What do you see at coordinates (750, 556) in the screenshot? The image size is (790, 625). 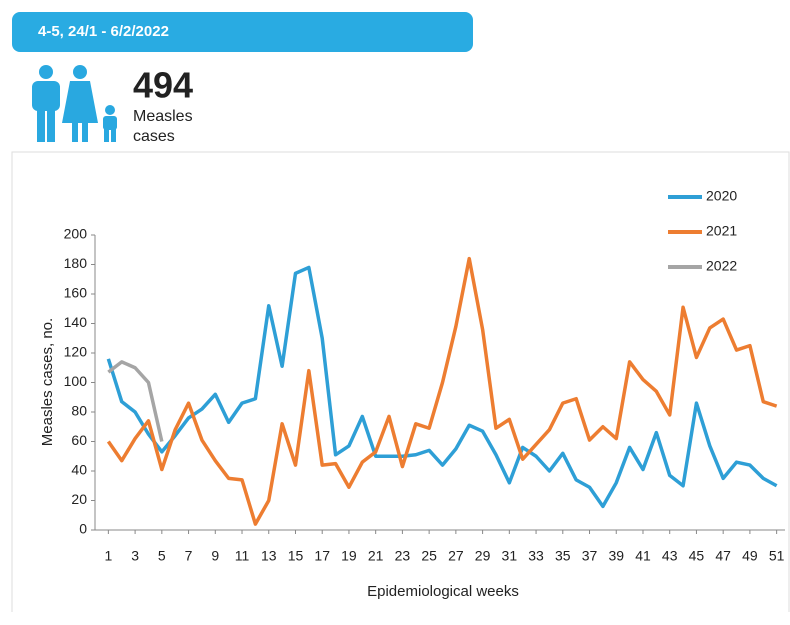 I see `x-tick-label: 49` at bounding box center [750, 556].